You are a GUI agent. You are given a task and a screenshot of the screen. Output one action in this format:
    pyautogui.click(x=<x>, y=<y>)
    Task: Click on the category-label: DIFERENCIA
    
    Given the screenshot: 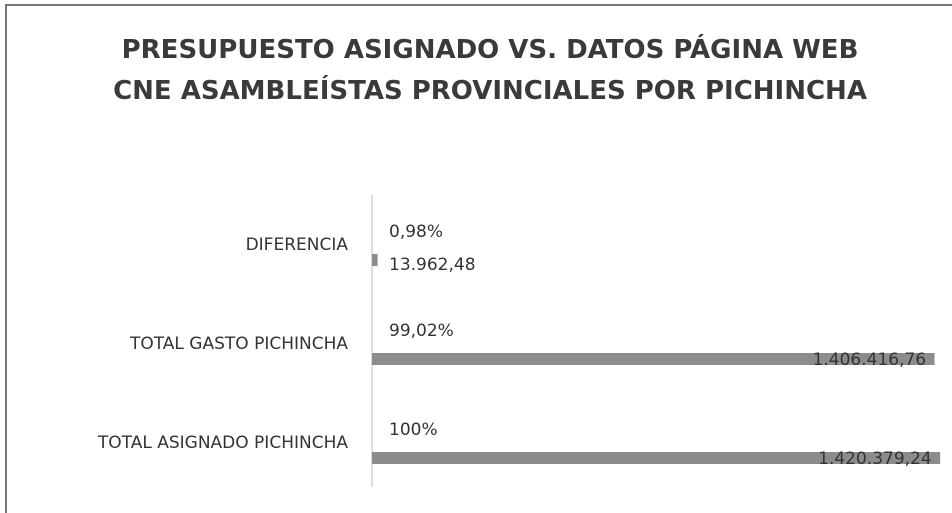 What is the action you would take?
    pyautogui.click(x=297, y=245)
    